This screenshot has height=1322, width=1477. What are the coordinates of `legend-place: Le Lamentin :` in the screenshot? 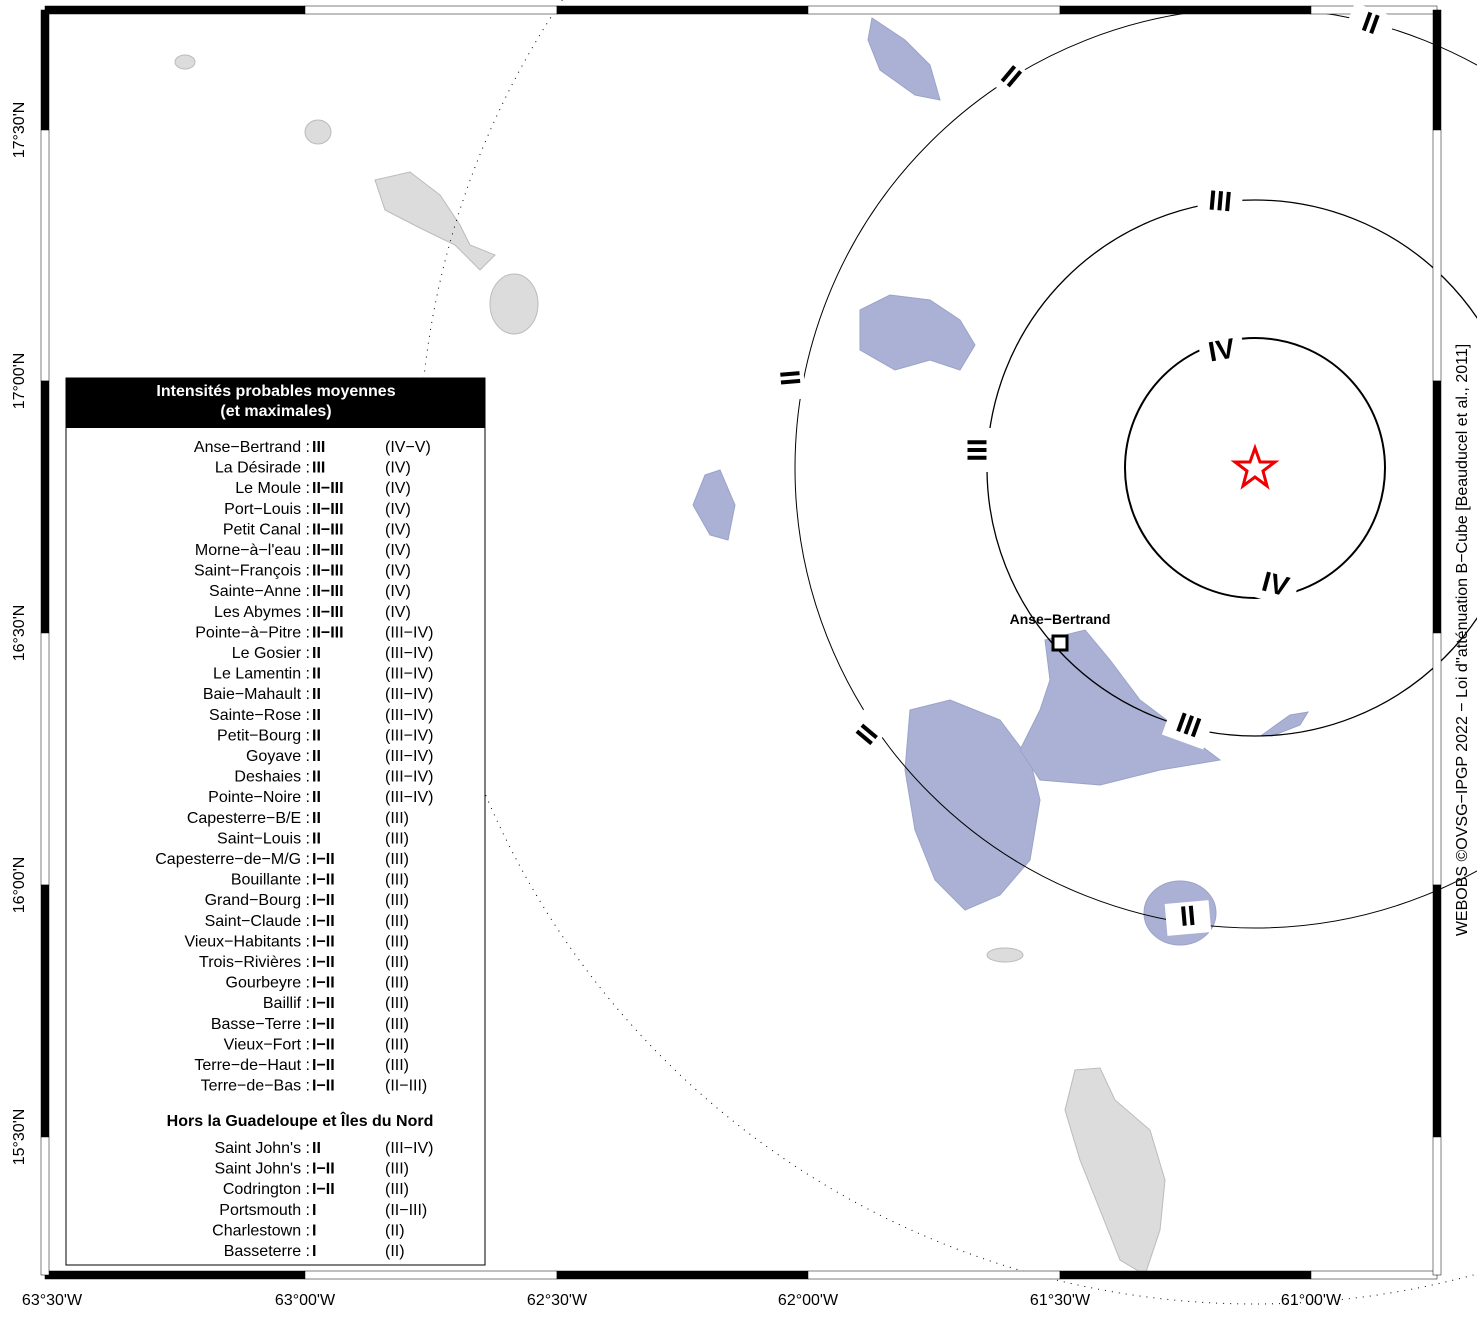 It's located at (261, 674).